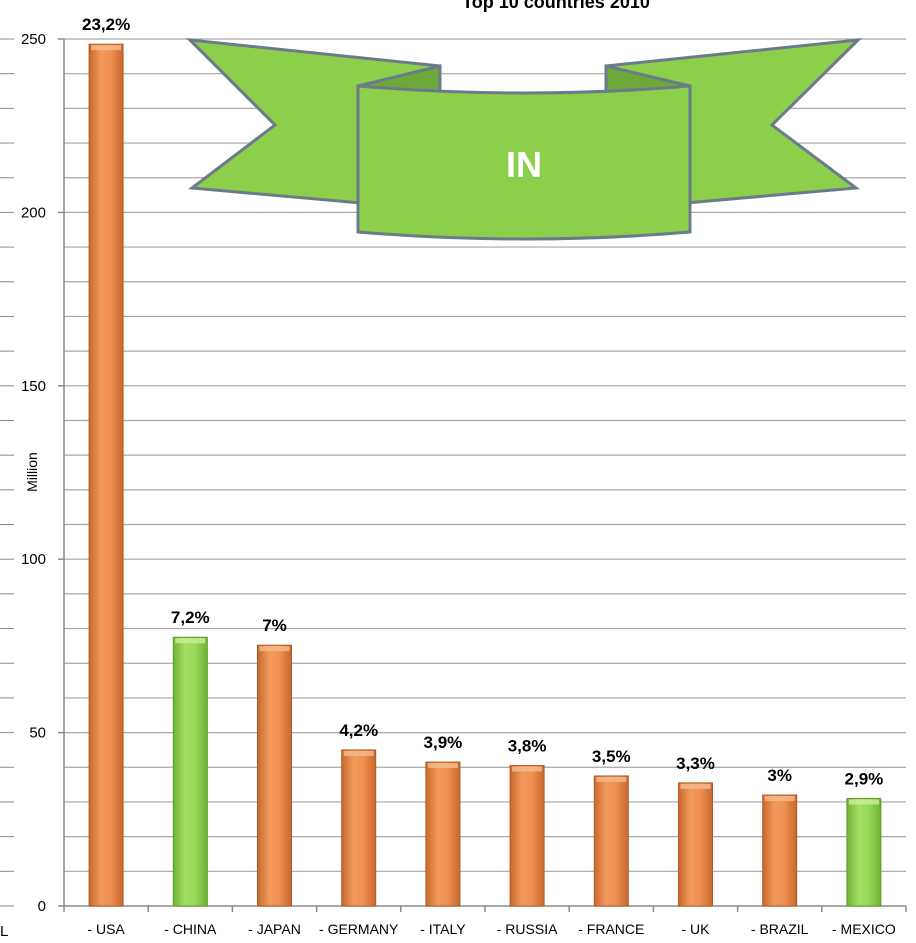 This screenshot has height=943, width=916. I want to click on category-label: - UK, so click(696, 929).